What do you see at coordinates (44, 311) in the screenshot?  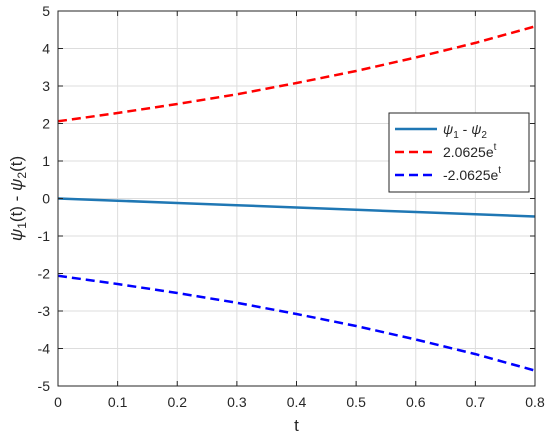 I see `y-tick-label: -3` at bounding box center [44, 311].